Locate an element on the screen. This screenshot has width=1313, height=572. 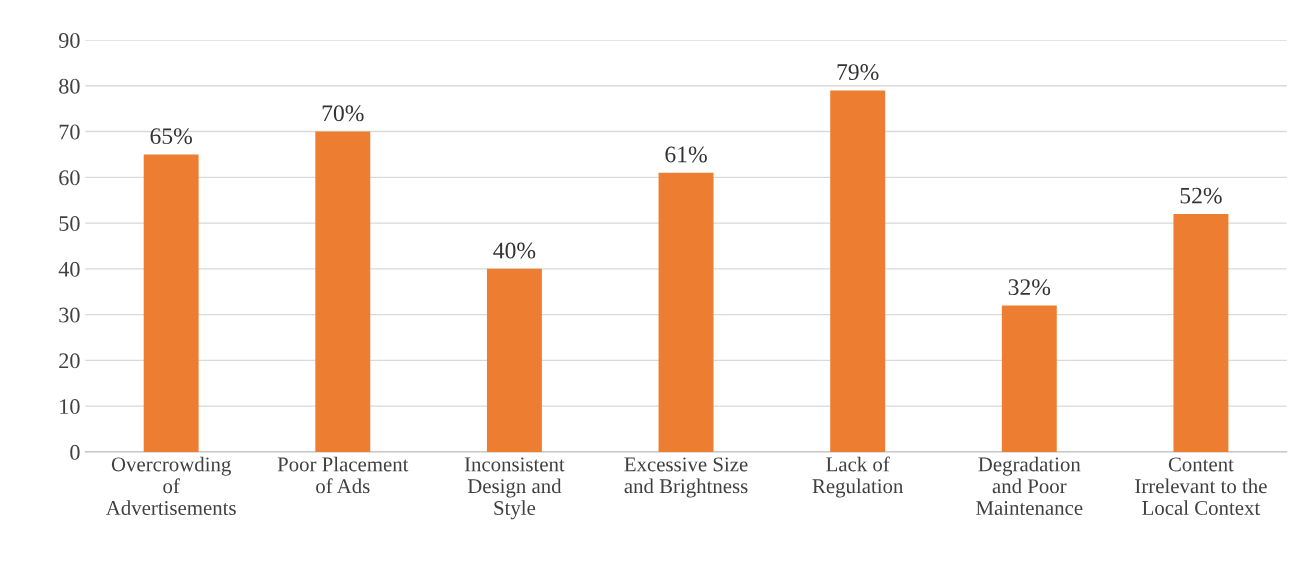
y-tick-label: 90 is located at coordinates (69, 40).